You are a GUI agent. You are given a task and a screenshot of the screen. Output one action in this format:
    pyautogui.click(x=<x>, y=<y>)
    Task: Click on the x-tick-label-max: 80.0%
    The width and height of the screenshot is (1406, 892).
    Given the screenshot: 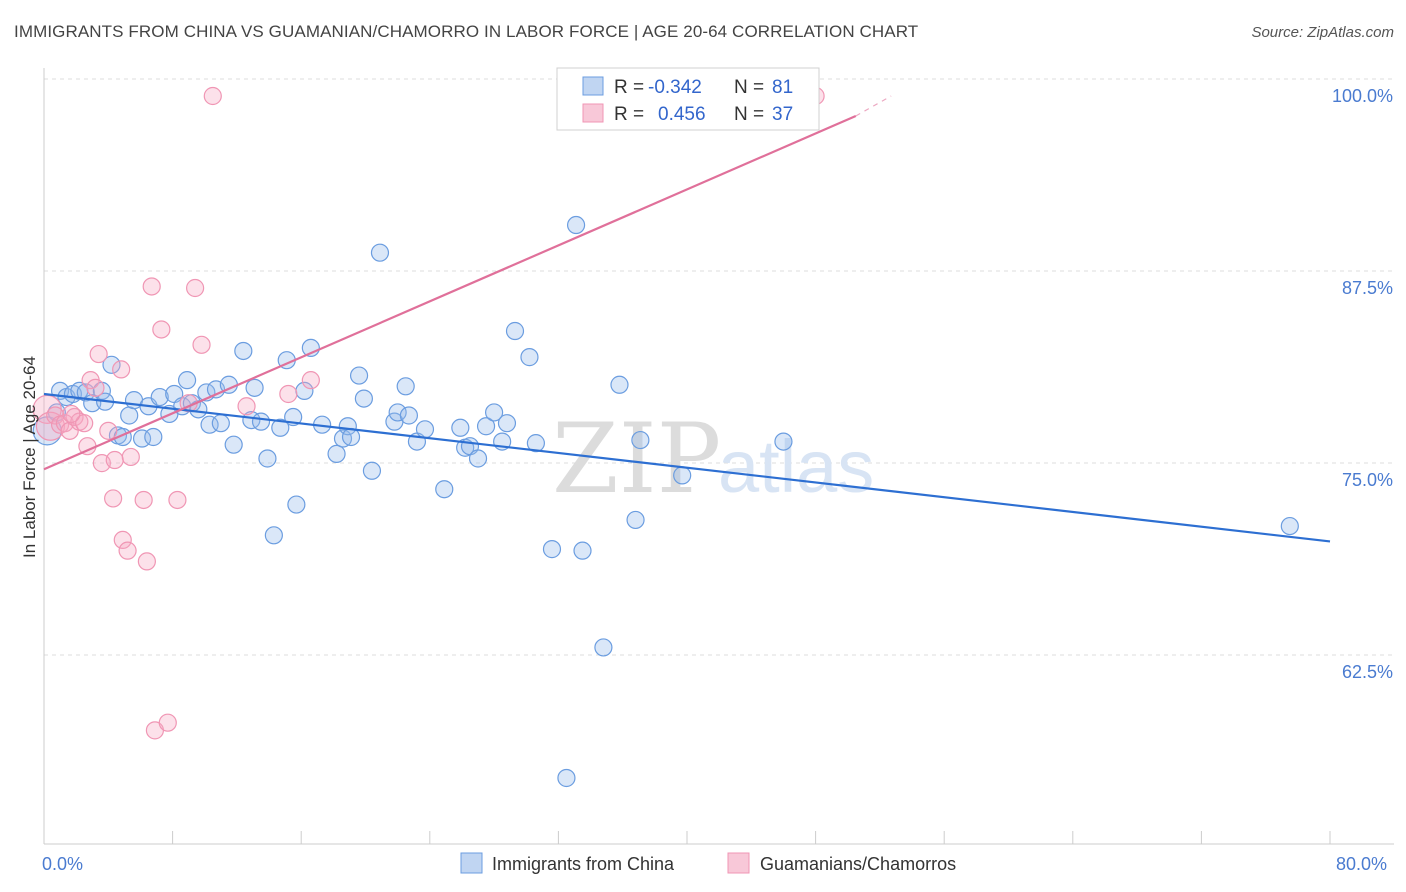 What is the action you would take?
    pyautogui.click(x=1361, y=864)
    